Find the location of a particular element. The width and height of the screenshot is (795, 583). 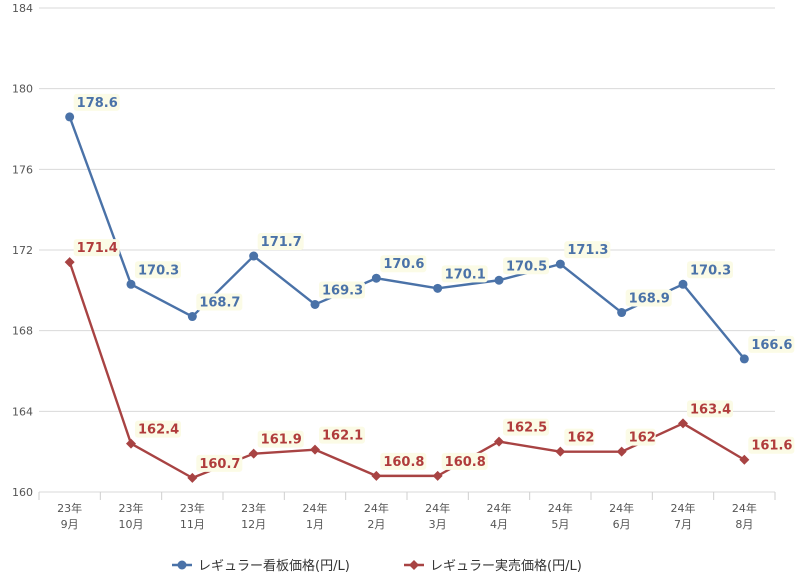

x-tick-label-month: 11月 is located at coordinates (192, 524).